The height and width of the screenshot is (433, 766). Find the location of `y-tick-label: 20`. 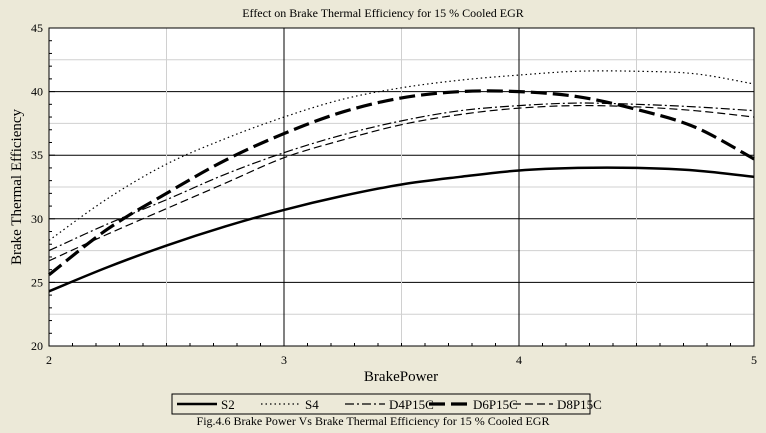

y-tick-label: 20 is located at coordinates (37, 346).